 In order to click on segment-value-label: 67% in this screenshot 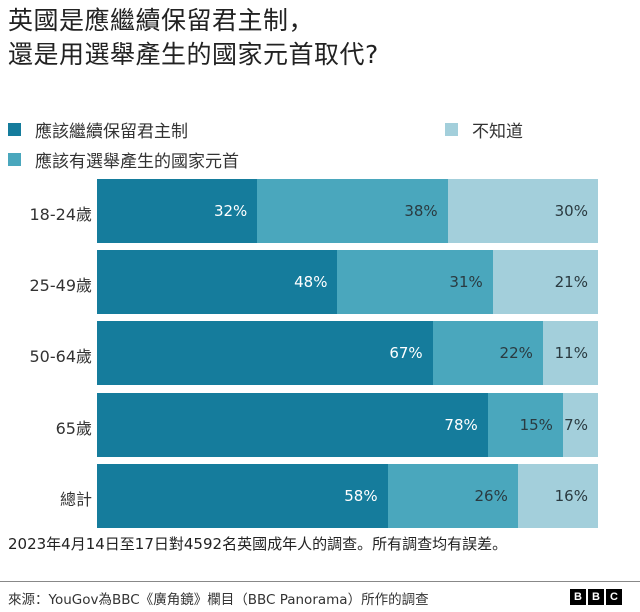, I will do `click(406, 353)`.